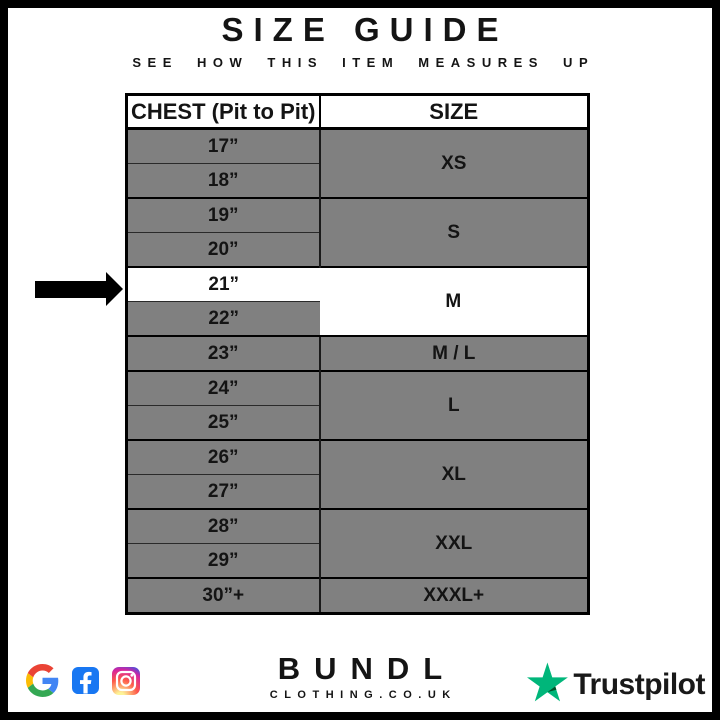 This screenshot has height=720, width=720. I want to click on size-cell: XS, so click(453, 162).